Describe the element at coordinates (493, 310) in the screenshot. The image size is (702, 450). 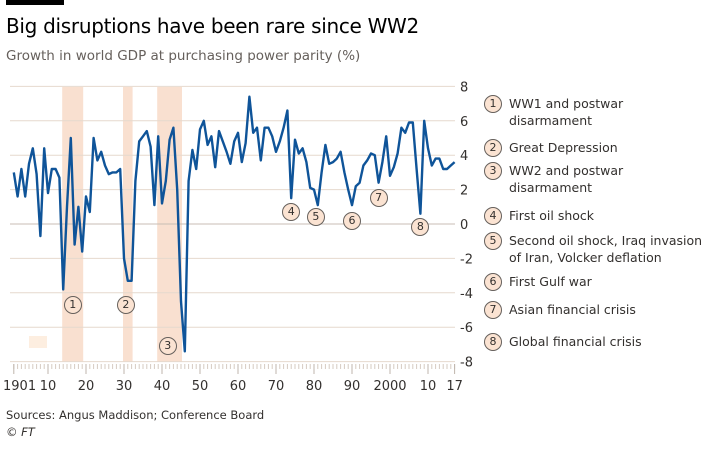
I see `legend-marker: 7` at that location.